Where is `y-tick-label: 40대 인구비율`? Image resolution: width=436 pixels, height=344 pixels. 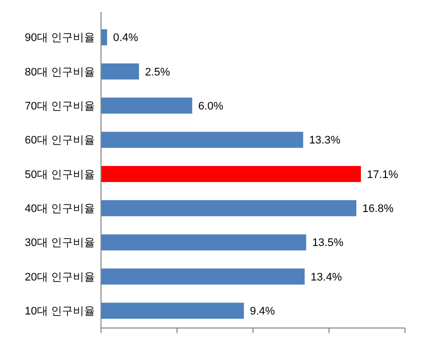
y-tick-label: 40대 인구비율 is located at coordinates (59, 209).